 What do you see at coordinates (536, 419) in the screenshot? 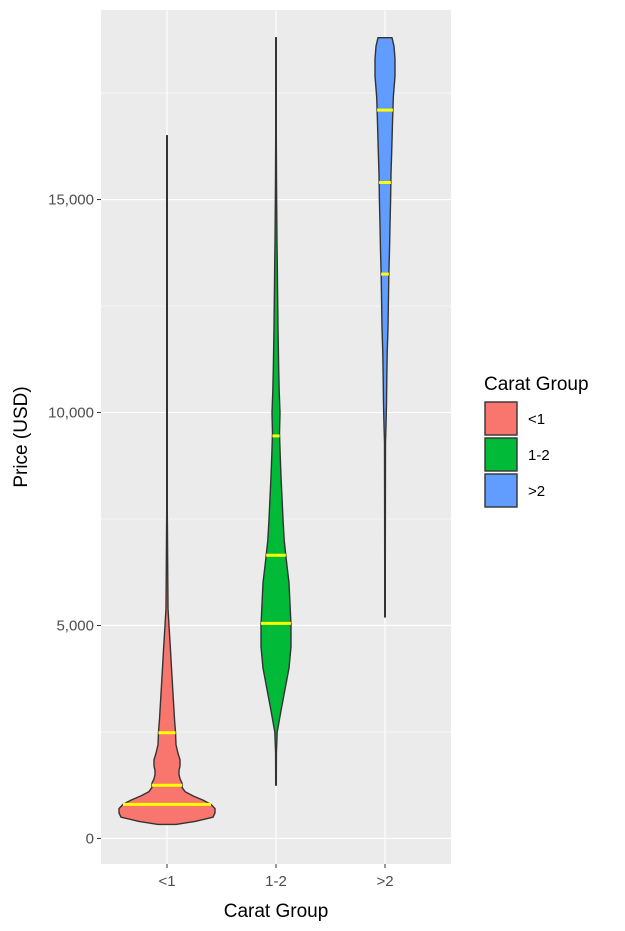
I see `legend-label: <1` at bounding box center [536, 419].